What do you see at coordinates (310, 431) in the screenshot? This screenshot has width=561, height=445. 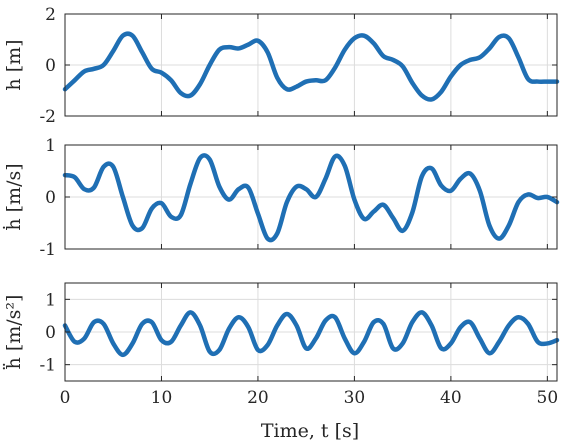 I see `x-axis-label: Time, t [s]` at bounding box center [310, 431].